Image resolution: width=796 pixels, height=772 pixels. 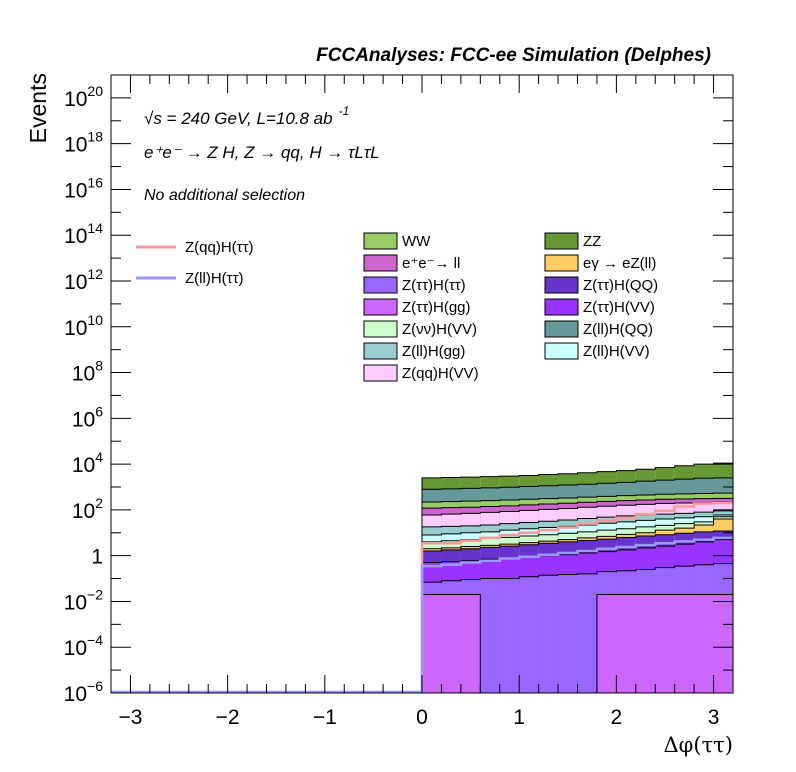 I want to click on outline-z-h-qq-, so click(x=577, y=611).